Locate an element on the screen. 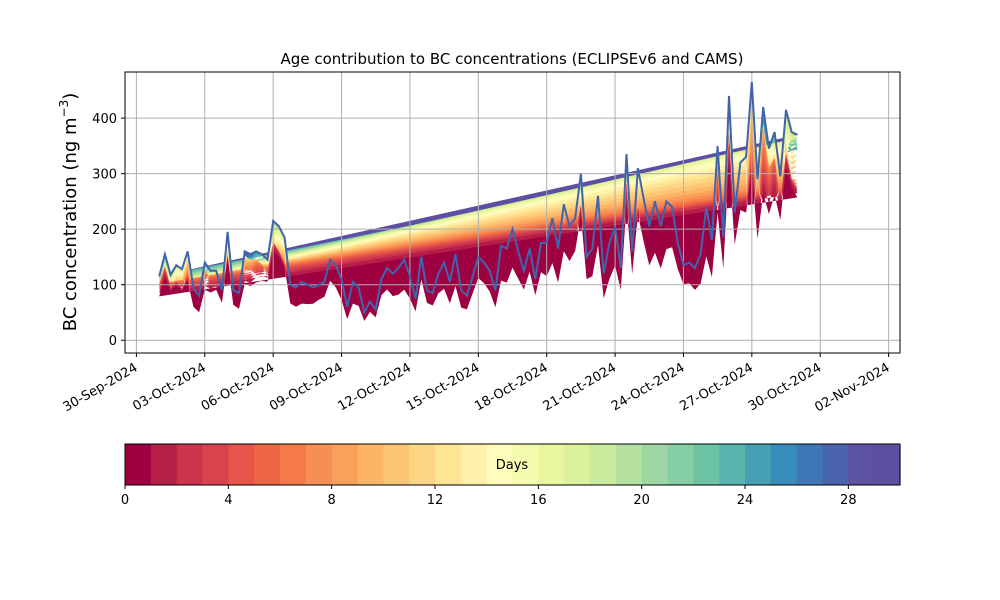  y-tick-label: 200 is located at coordinates (104, 230).